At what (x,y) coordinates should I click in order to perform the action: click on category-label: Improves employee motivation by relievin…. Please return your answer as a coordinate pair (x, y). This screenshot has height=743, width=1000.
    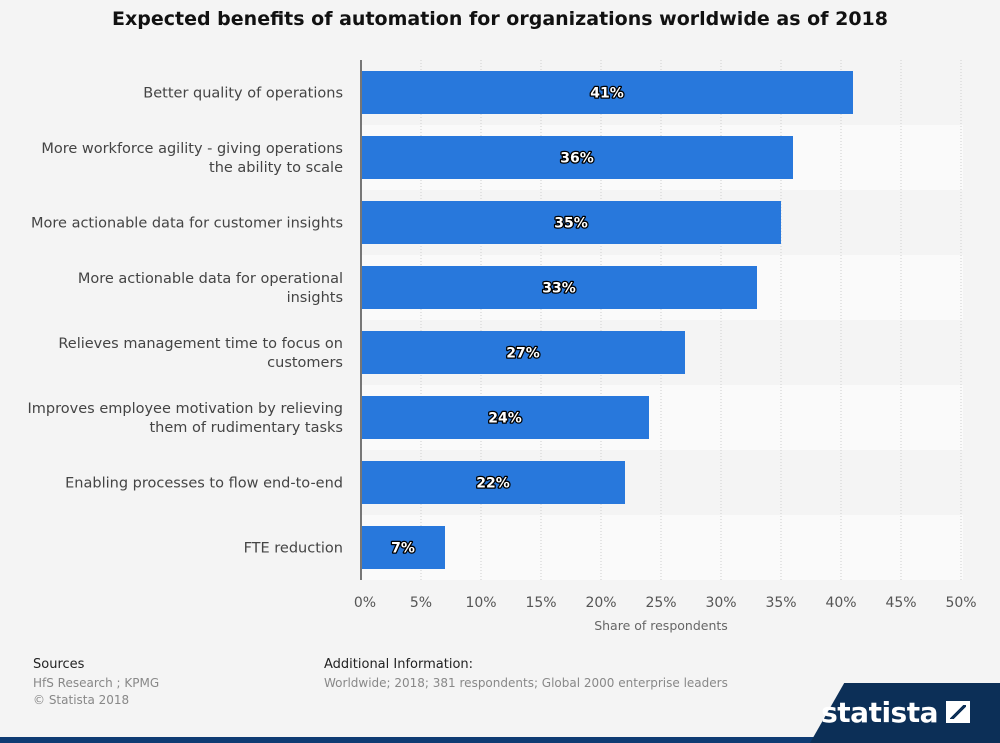
    Looking at the image, I should click on (185, 409).